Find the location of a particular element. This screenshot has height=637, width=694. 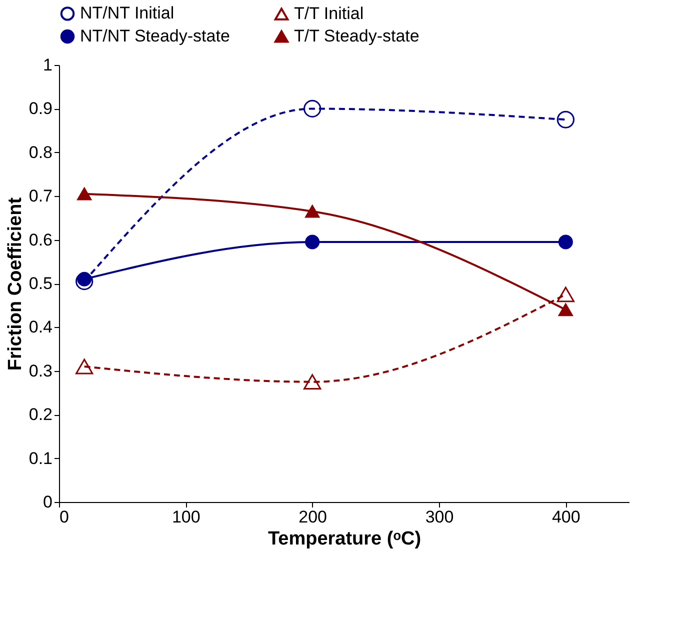

y-tick-label: 0.8 is located at coordinates (40, 152).